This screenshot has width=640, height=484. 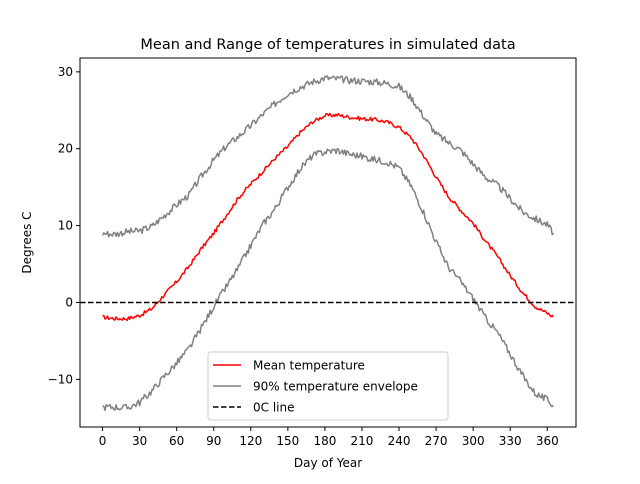 What do you see at coordinates (335, 387) in the screenshot?
I see `legend-label: 90% temperature envelope` at bounding box center [335, 387].